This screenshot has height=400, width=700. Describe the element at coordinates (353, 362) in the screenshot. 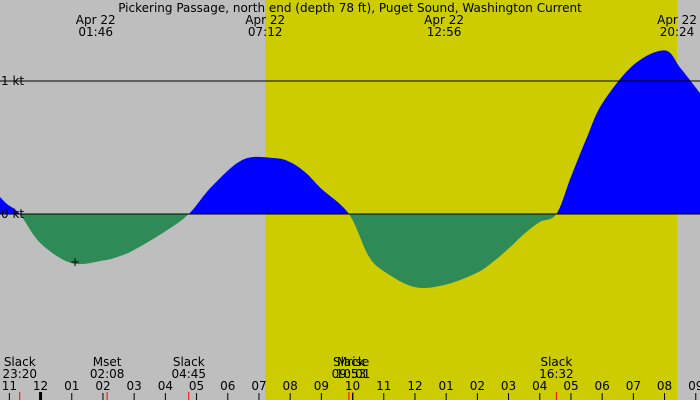

I see `event-name-label: Mrise` at that location.